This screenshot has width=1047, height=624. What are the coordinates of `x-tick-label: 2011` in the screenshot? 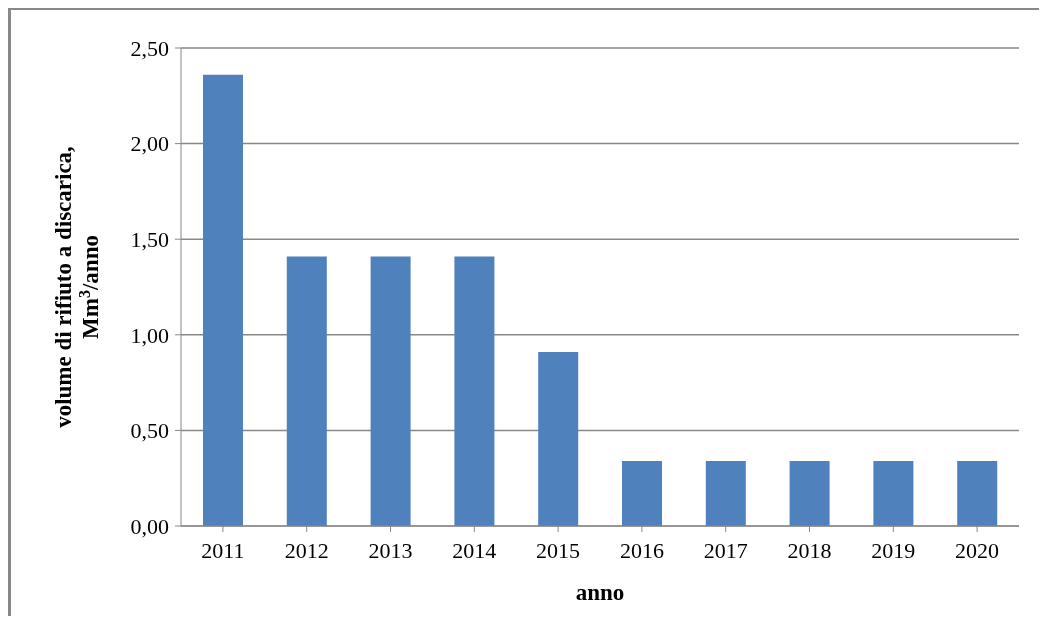 It's located at (223, 550).